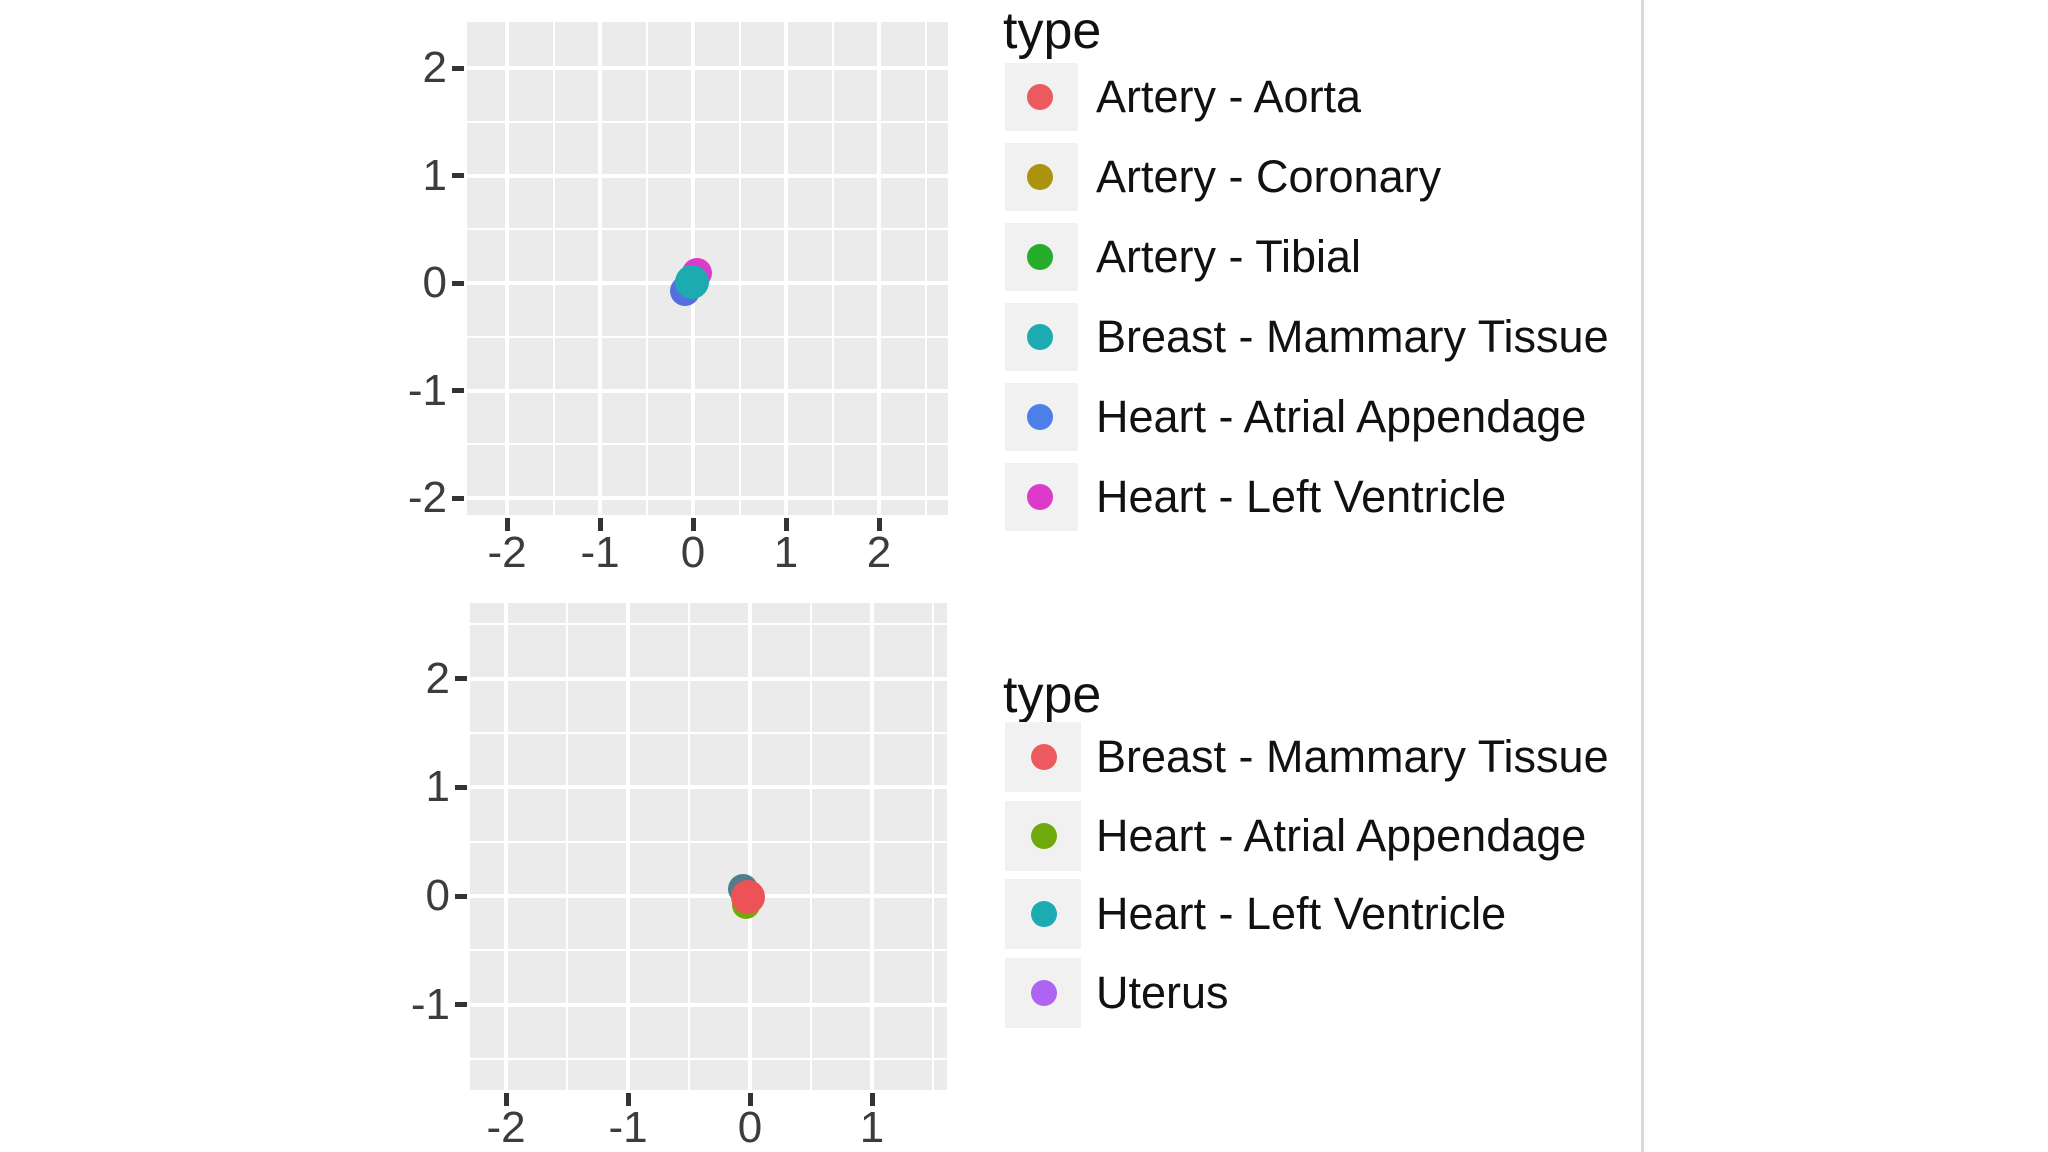 The image size is (2048, 1152). I want to click on page-divider-line, so click(1642, 576).